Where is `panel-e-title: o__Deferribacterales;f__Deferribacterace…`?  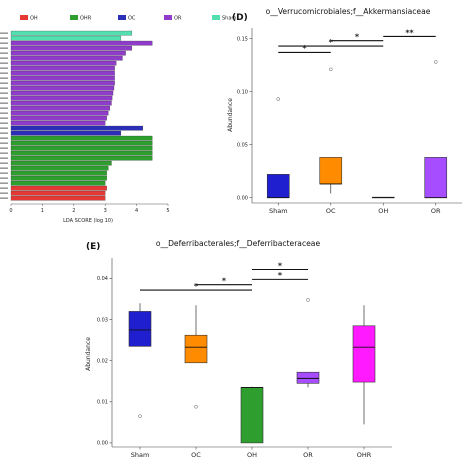 panel-e-title: o__Deferribacterales;f__Deferribacterace… is located at coordinates (238, 243).